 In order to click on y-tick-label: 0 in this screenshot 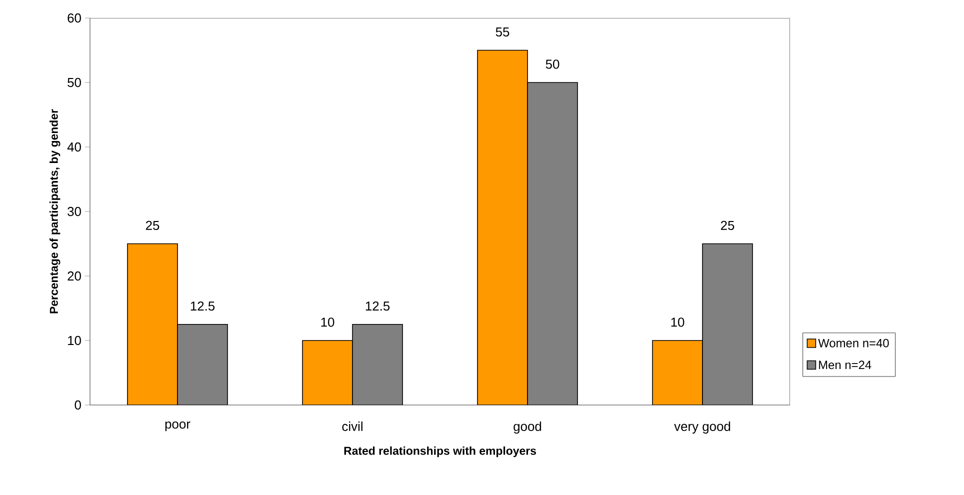, I will do `click(77, 405)`.